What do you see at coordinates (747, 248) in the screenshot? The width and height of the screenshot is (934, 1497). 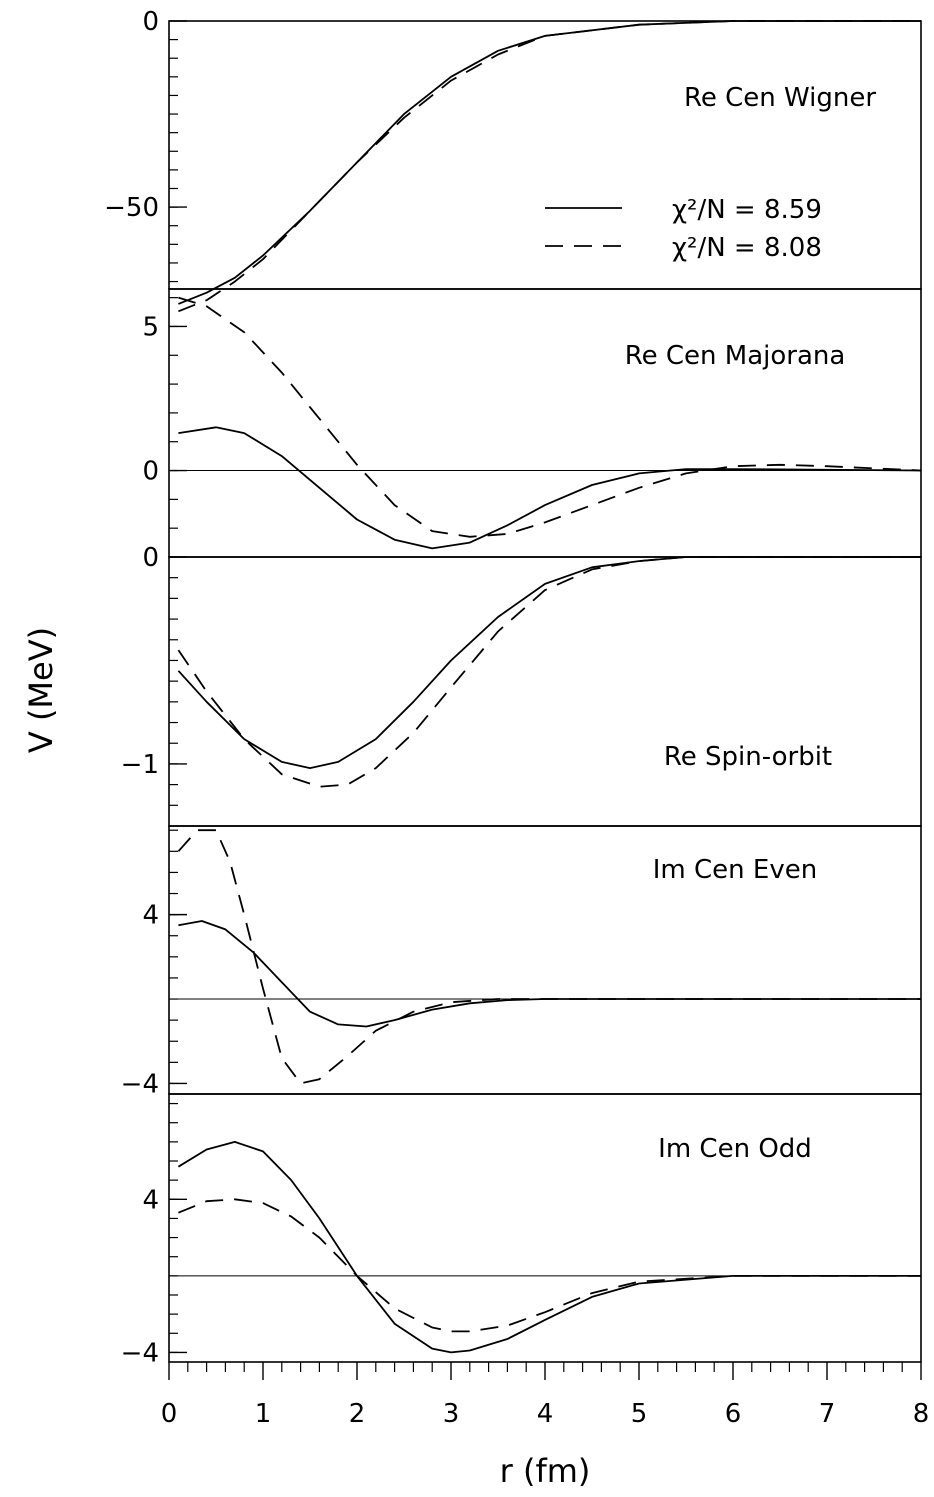 I see `legend-dashed-label: χ²/N = 8.08` at bounding box center [747, 248].